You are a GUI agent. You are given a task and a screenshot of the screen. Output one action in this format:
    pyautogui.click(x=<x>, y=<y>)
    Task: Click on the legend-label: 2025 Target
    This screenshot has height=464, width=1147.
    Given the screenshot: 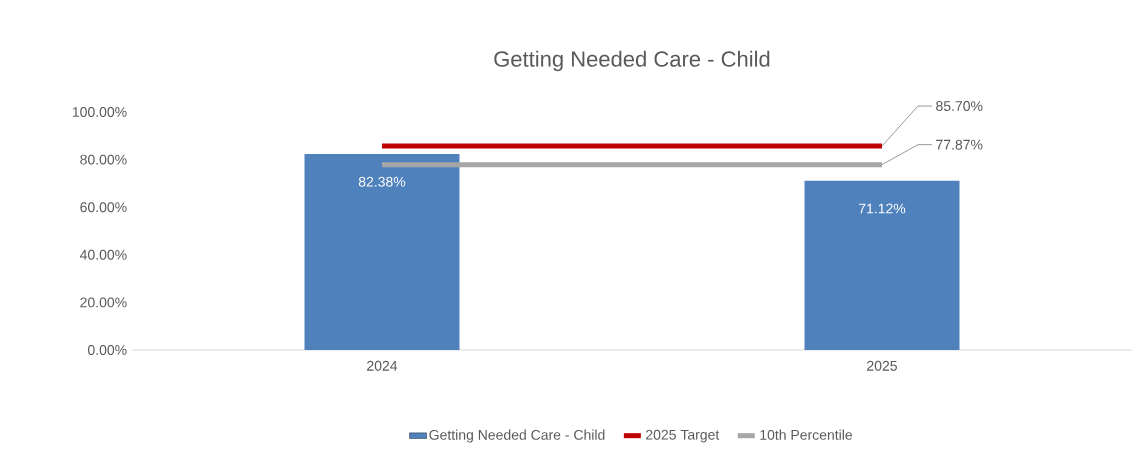 What is the action you would take?
    pyautogui.click(x=683, y=436)
    